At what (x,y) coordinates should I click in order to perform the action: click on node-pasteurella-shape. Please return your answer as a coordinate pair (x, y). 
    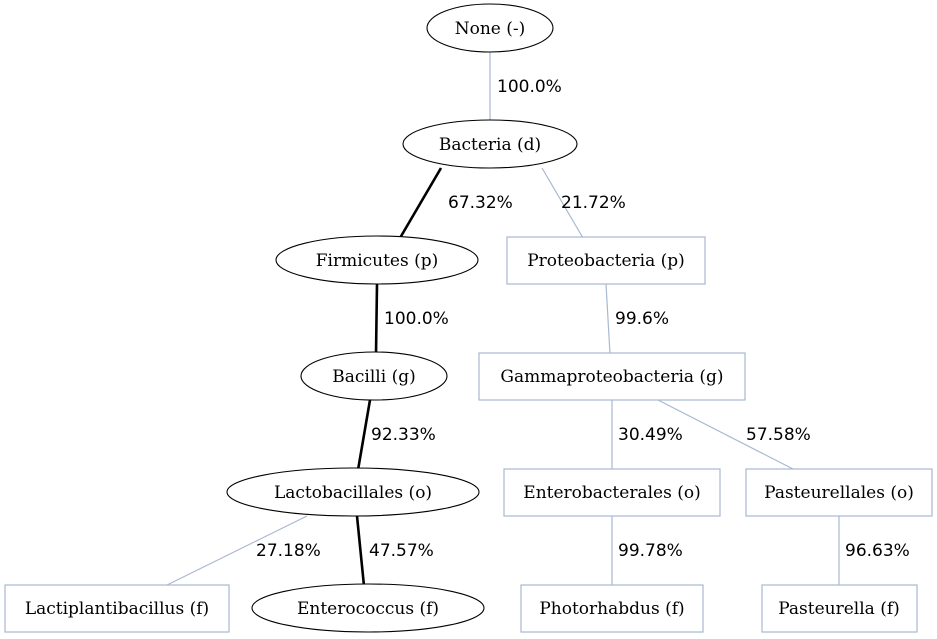
    Looking at the image, I should click on (839, 608).